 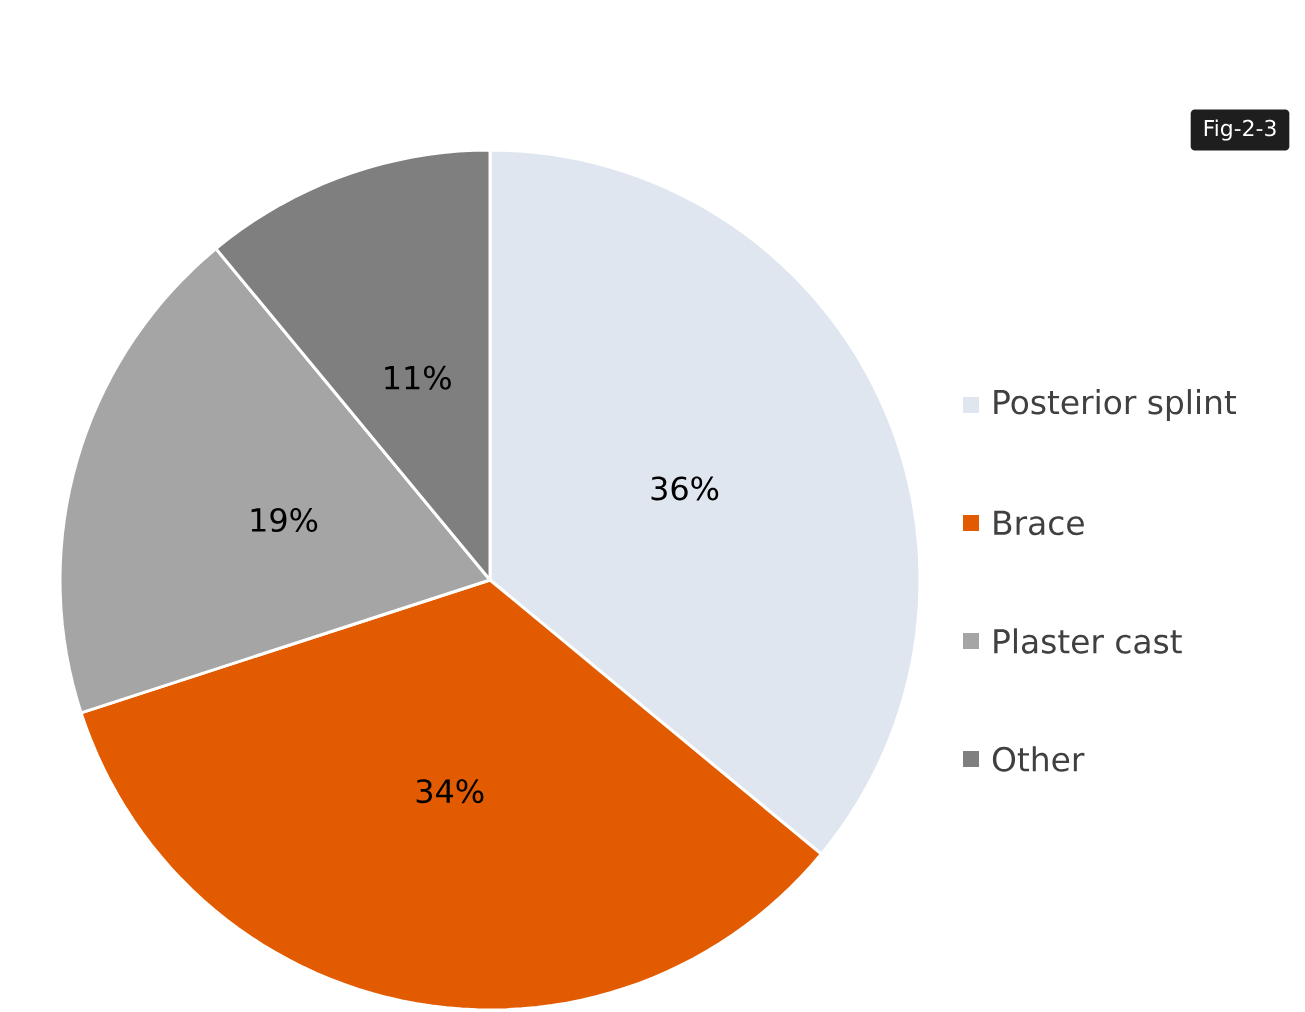 What do you see at coordinates (1038, 759) in the screenshot?
I see `legend-label: Other` at bounding box center [1038, 759].